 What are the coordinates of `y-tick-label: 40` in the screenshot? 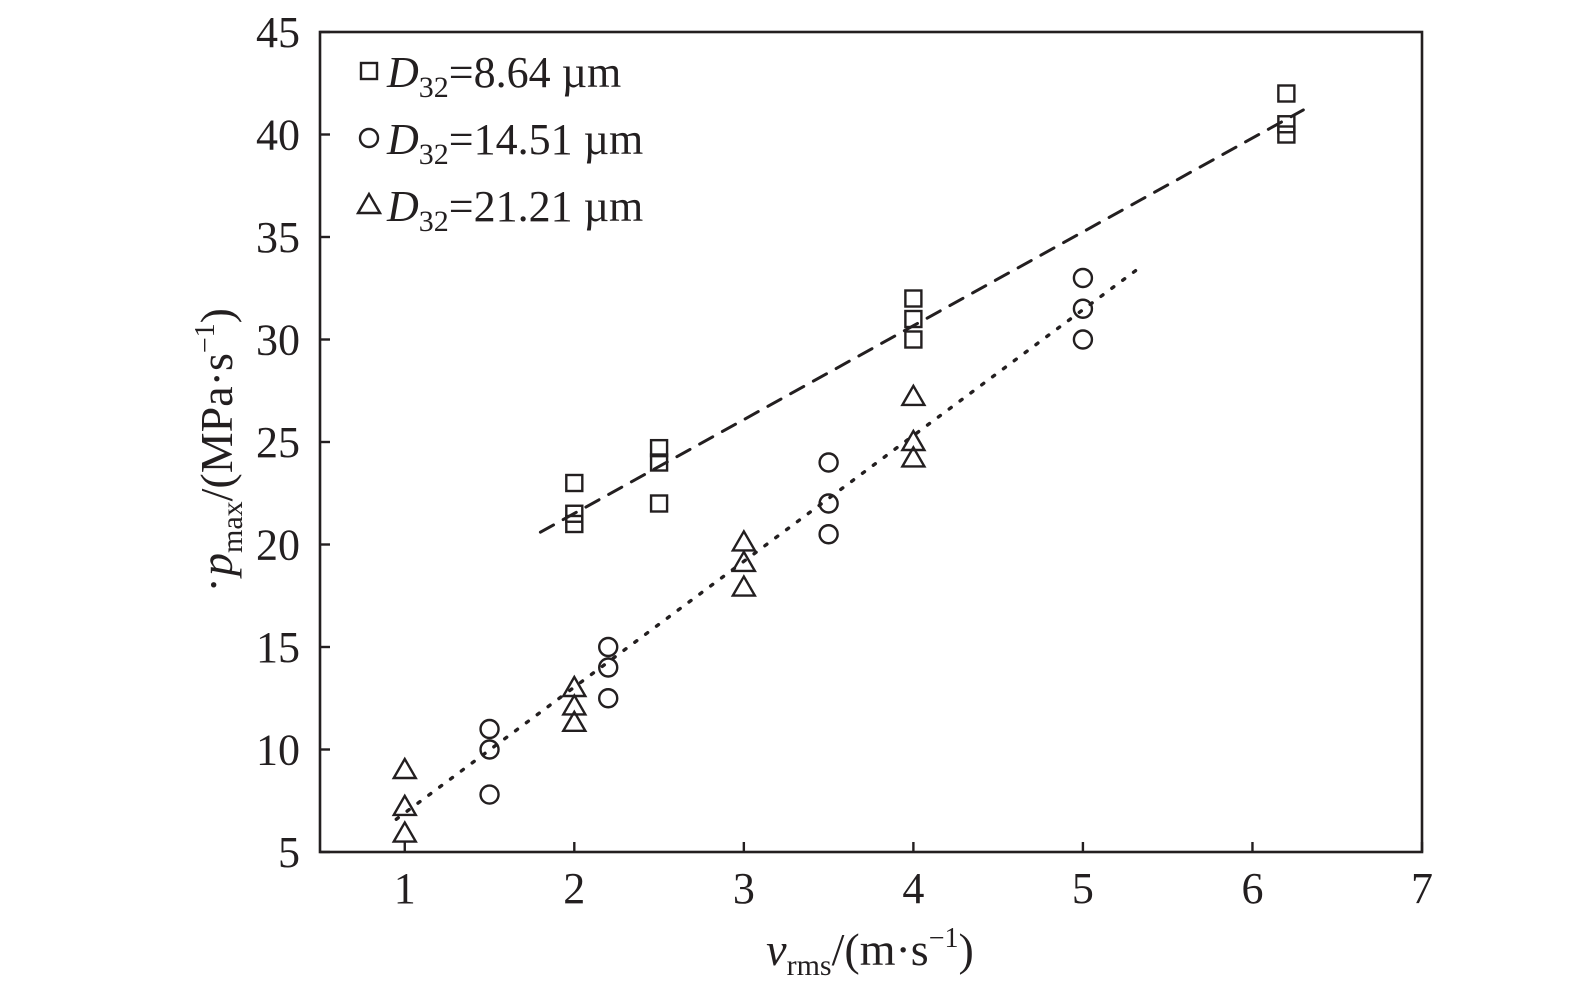 It's located at (278, 135).